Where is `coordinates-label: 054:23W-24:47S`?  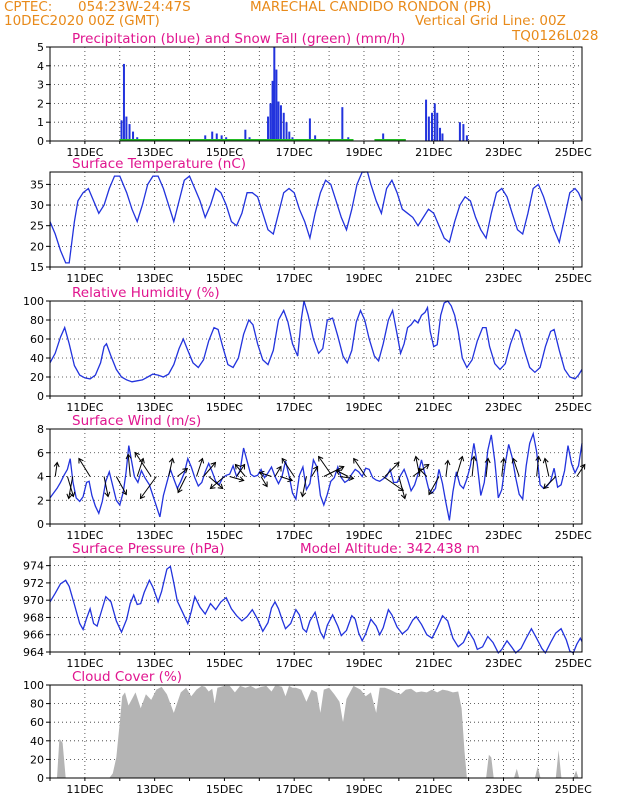
coordinates-label: 054:23W-24:47S is located at coordinates (134, 7).